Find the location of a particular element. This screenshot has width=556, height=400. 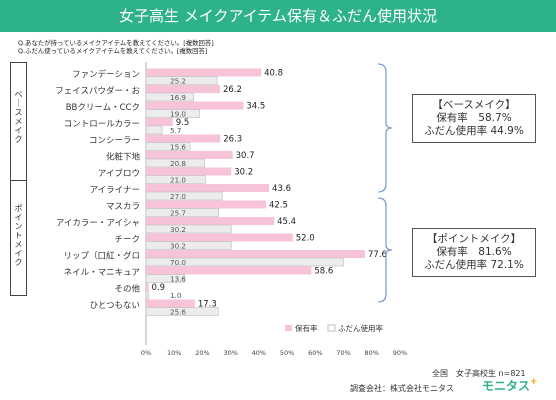

summary-base-use: ふだん使用率 44.9% is located at coordinates (474, 131).